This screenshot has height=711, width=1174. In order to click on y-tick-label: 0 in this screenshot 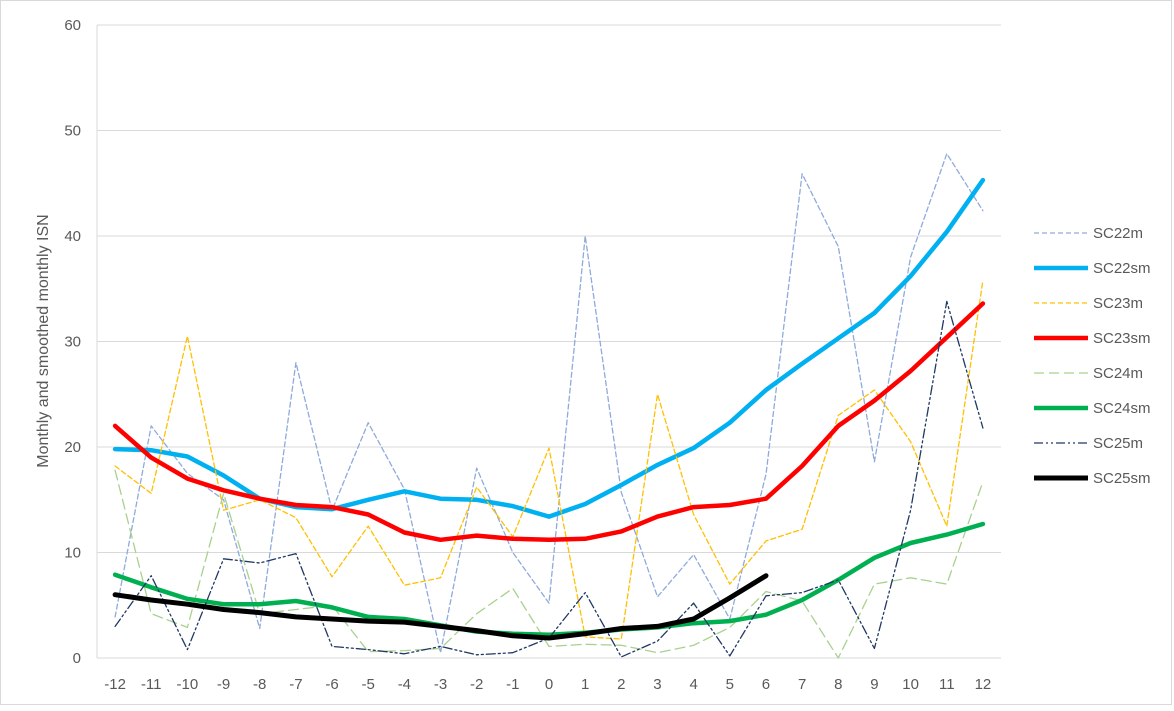, I will do `click(77, 658)`.